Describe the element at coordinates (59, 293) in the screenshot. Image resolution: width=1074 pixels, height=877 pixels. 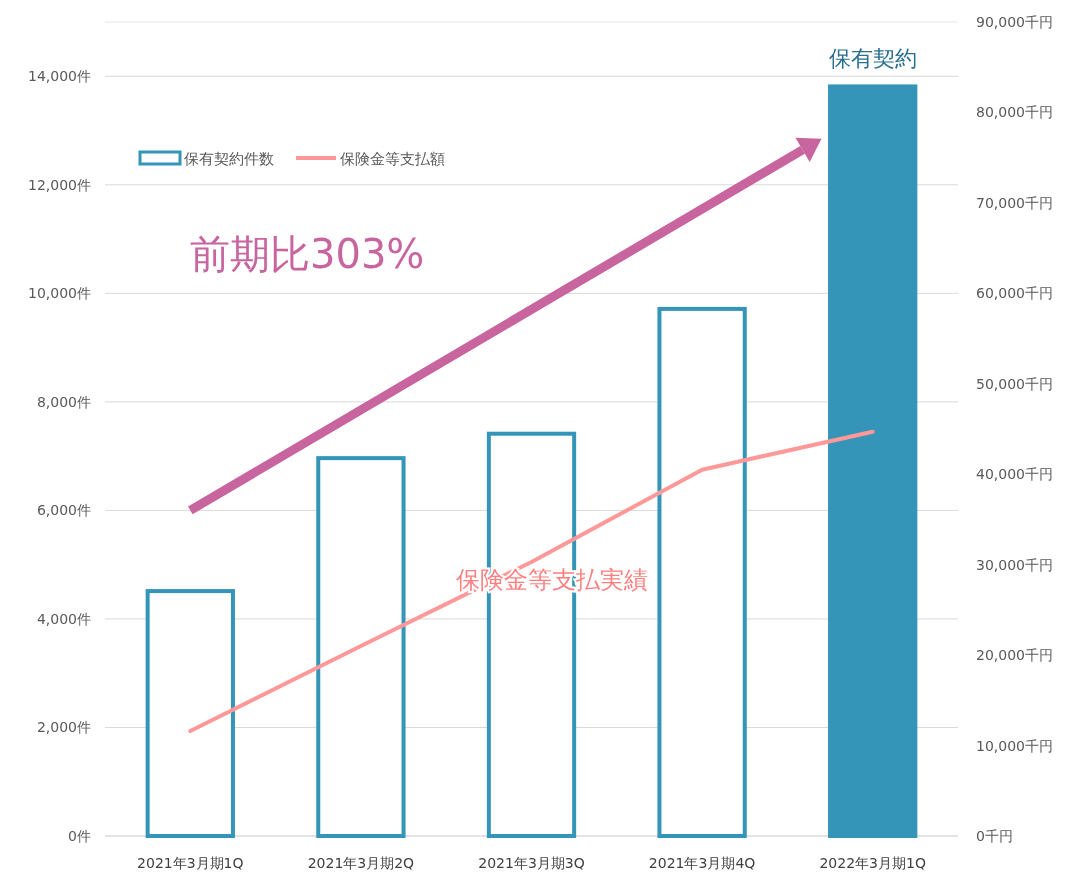
I see `y-tick-label: 10,000件` at that location.